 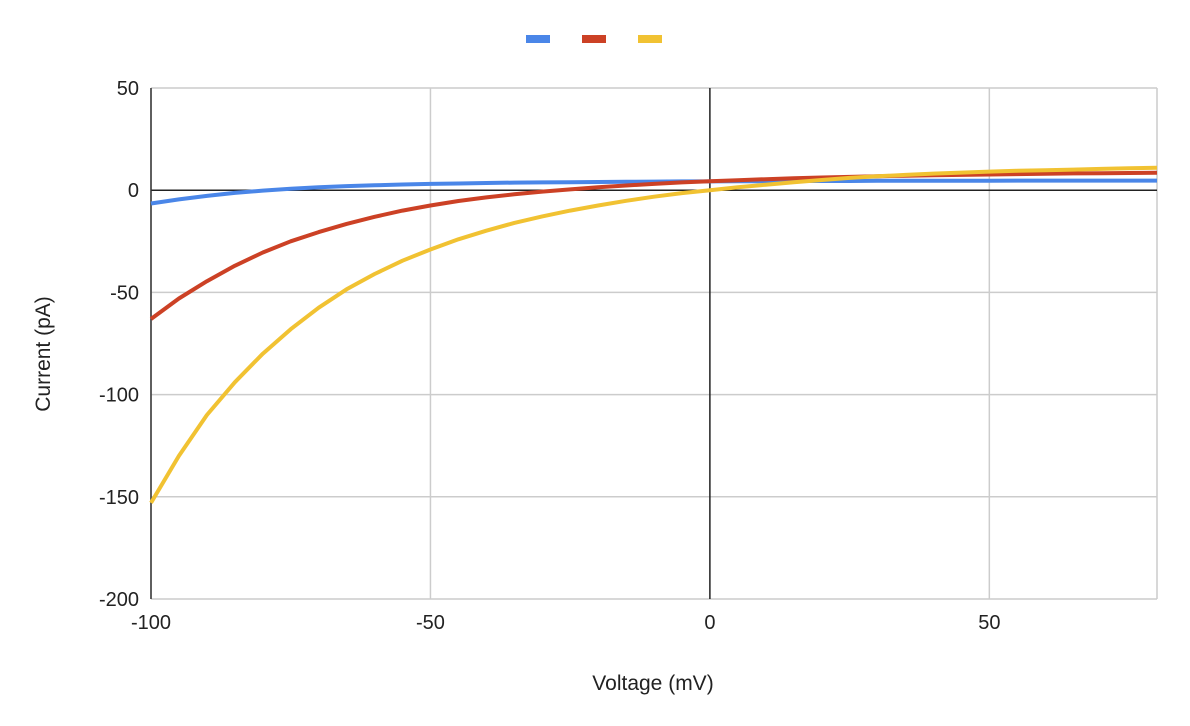 What do you see at coordinates (565, 623) in the screenshot?
I see `x-tick-labels: -100 -50 0 50` at bounding box center [565, 623].